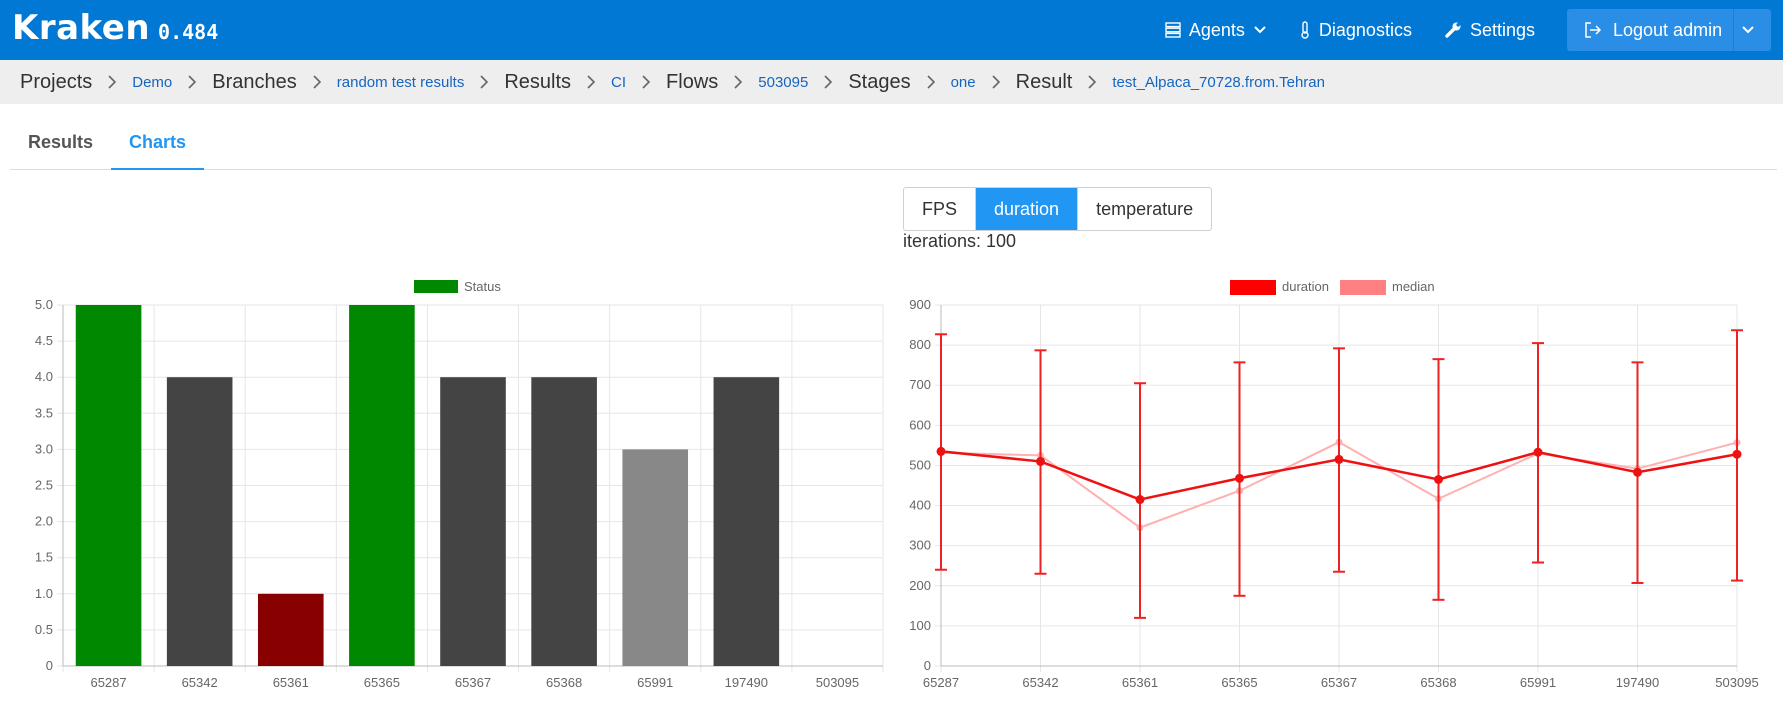 The image size is (1783, 703). What do you see at coordinates (1027, 209) in the screenshot?
I see `metric-option-duration: duration` at bounding box center [1027, 209].